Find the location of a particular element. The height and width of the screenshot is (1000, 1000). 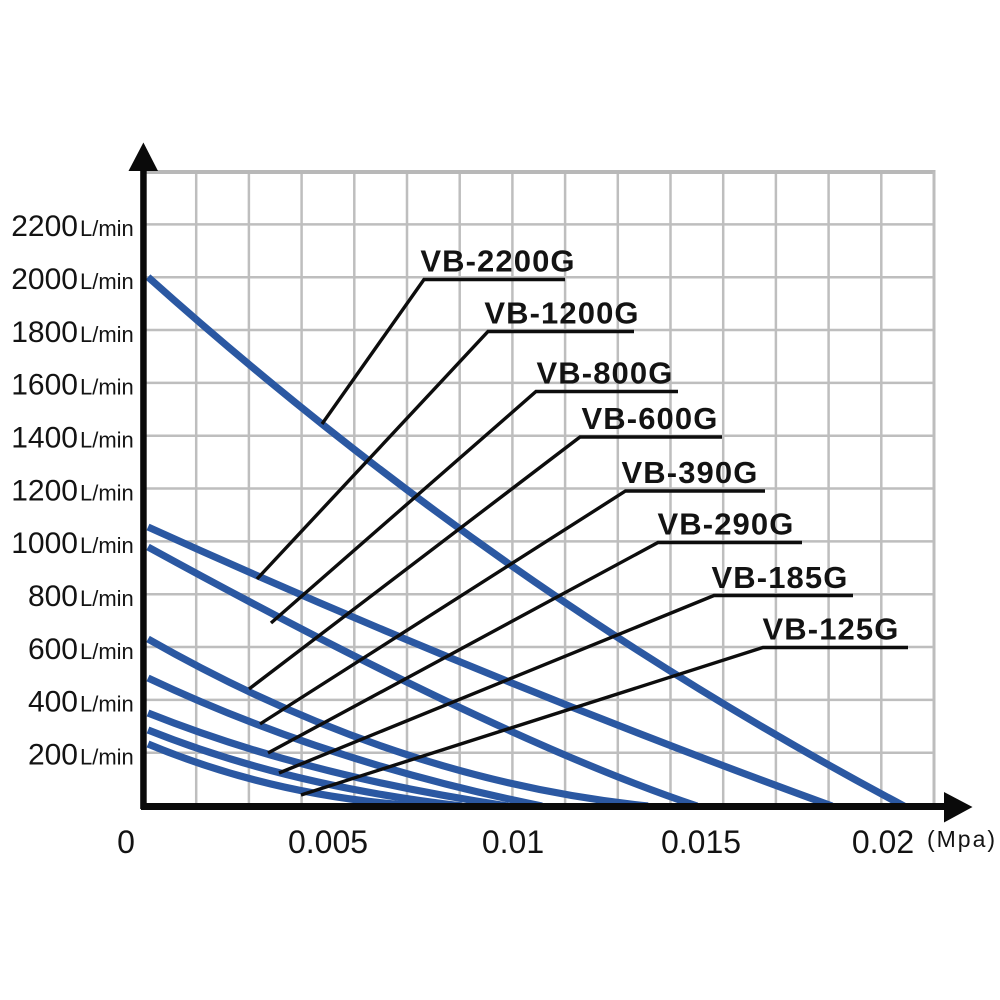

svg-text: 1800 is located at coordinates (44, 332).